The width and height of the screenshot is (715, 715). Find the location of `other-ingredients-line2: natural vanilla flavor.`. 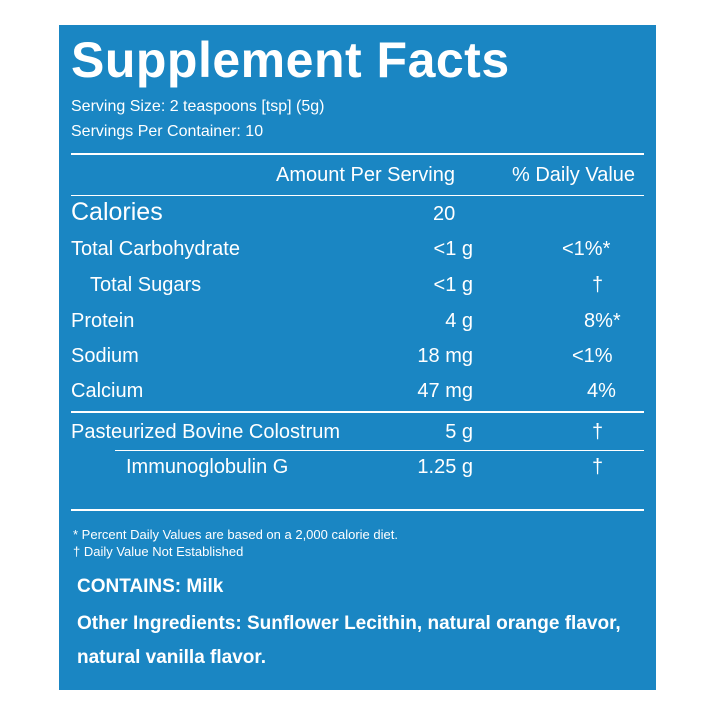

other-ingredients-line2: natural vanilla flavor. is located at coordinates (172, 657).